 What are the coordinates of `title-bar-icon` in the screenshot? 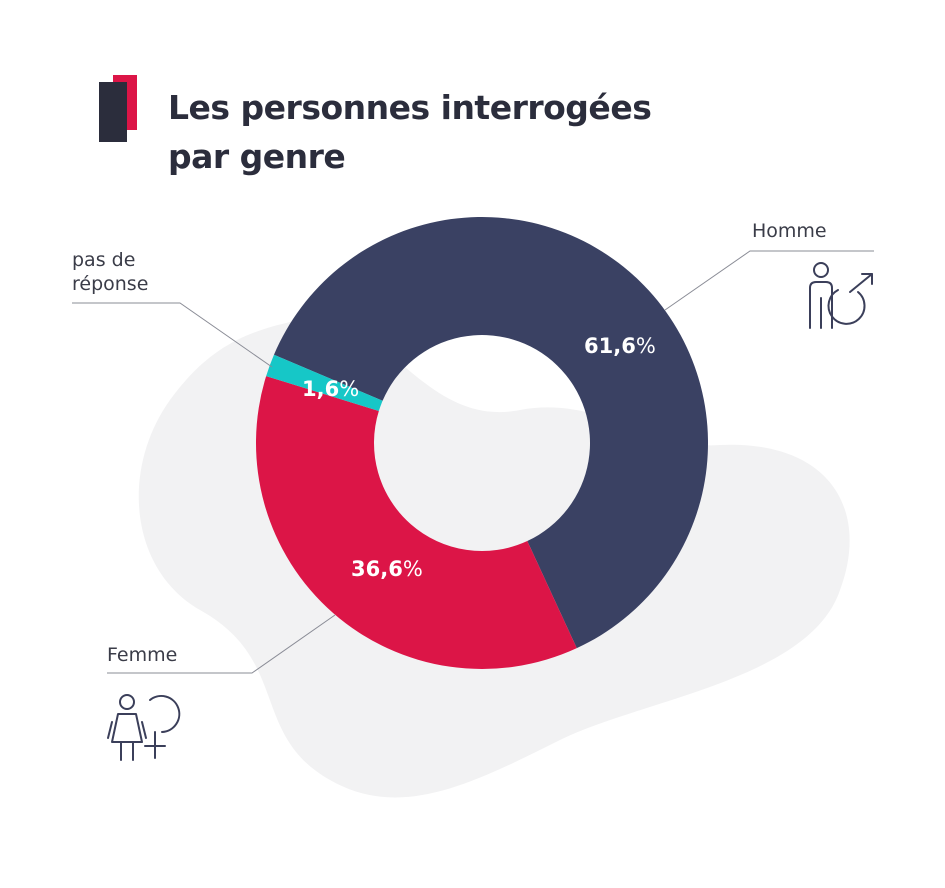 It's located at (118, 108).